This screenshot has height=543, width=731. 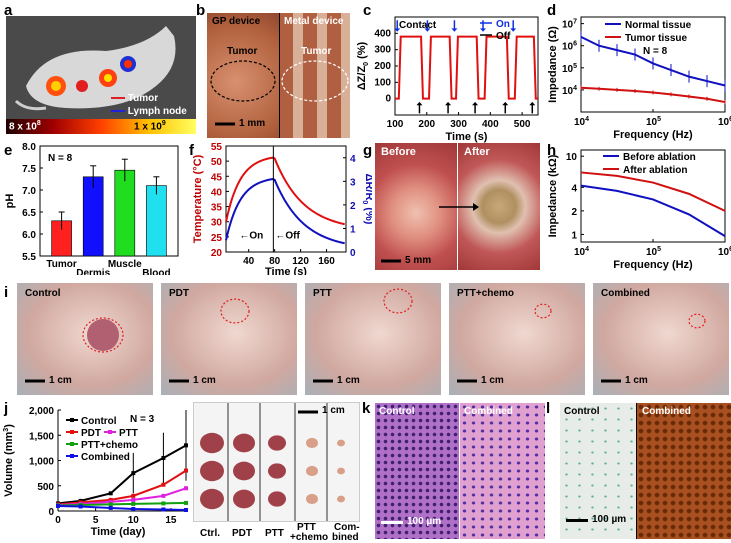 I want to click on legend-on: On, so click(x=503, y=24).